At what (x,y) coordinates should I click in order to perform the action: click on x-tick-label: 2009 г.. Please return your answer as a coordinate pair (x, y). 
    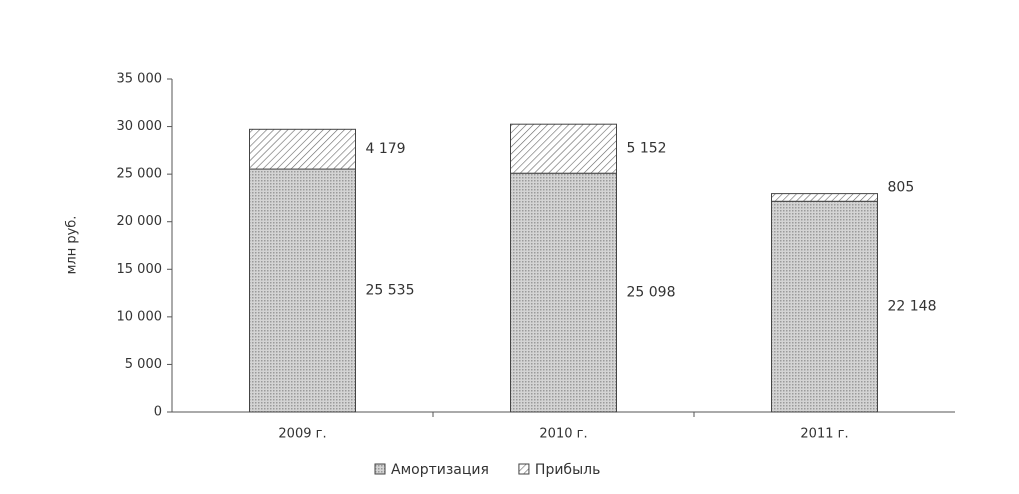
    Looking at the image, I should click on (302, 434).